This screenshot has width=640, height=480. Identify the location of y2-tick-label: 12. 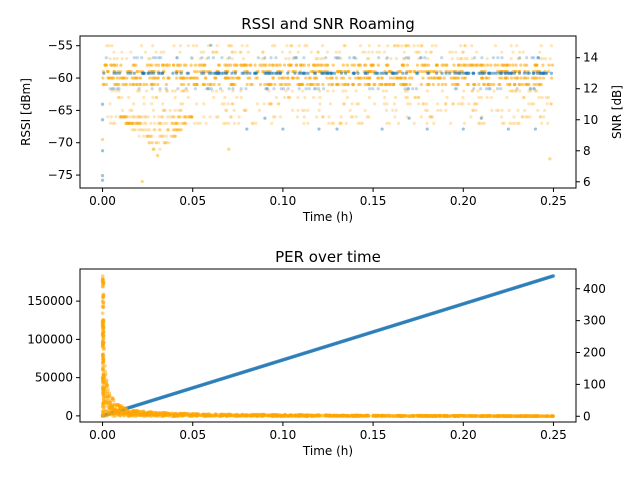
(590, 89).